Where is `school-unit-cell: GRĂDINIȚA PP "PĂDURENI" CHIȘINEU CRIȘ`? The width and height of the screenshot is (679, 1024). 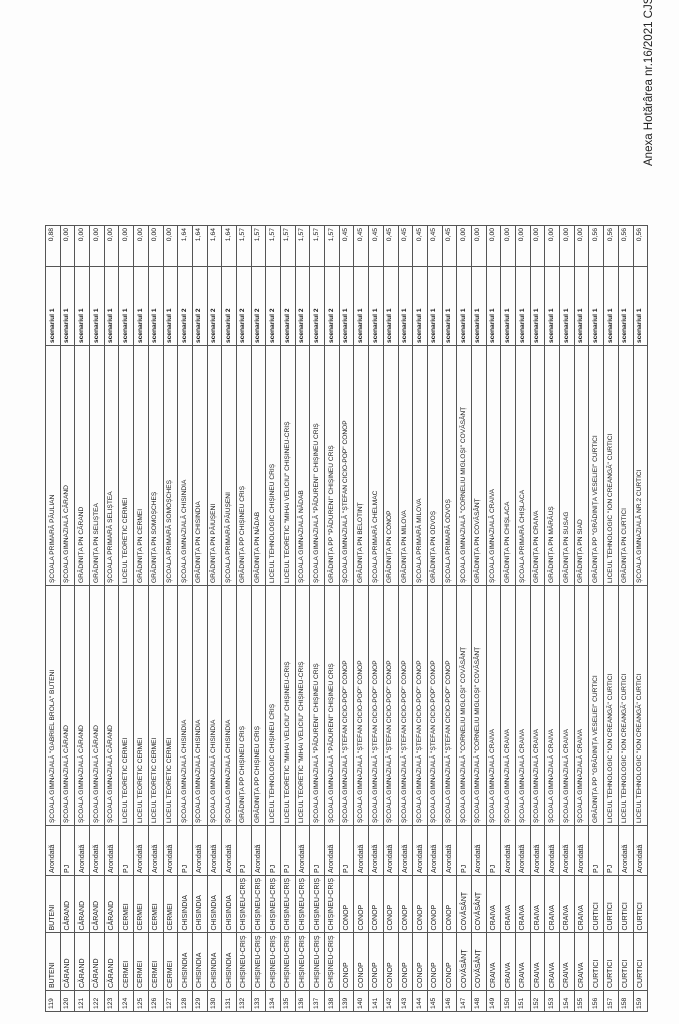 school-unit-cell: GRĂDINIȚA PP "PĂDURENI" CHIȘINEU CRIȘ is located at coordinates (332, 465).